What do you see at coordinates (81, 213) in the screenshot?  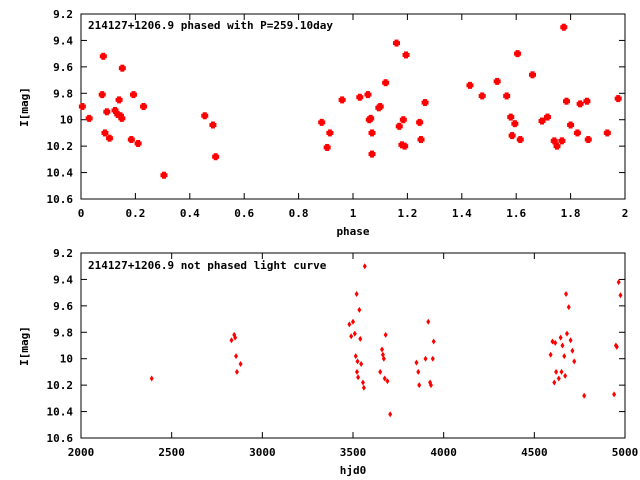 I see `x-tick-label: 0` at bounding box center [81, 213].